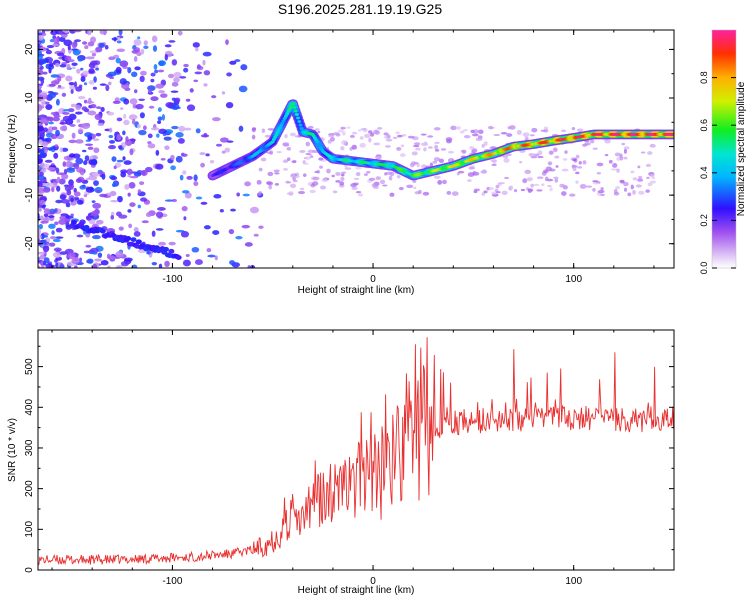 The height and width of the screenshot is (600, 750). I want to click on x-tick-label: 100, so click(573, 581).